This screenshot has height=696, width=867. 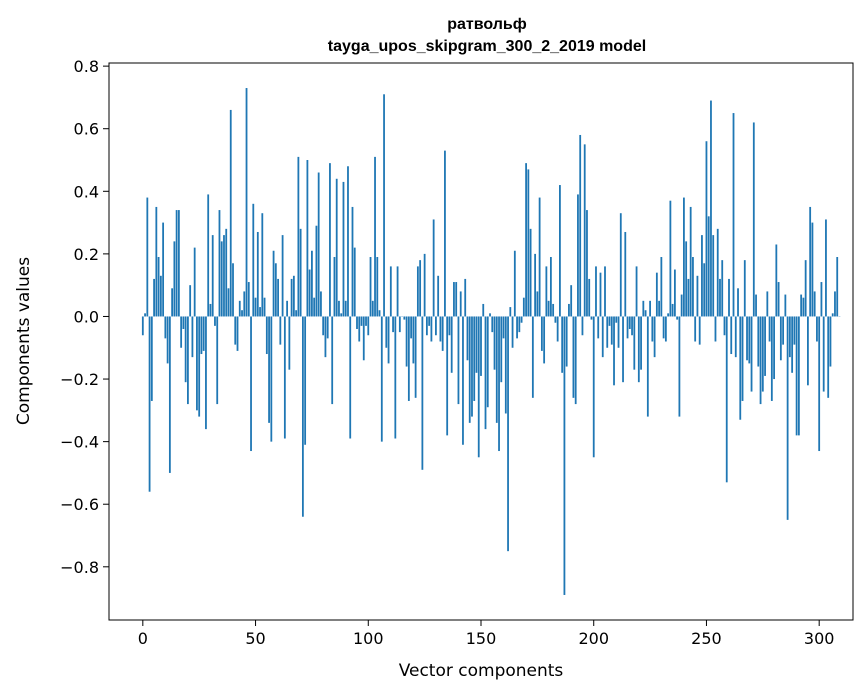 I want to click on y-tick-label: 0.6, so click(x=86, y=129).